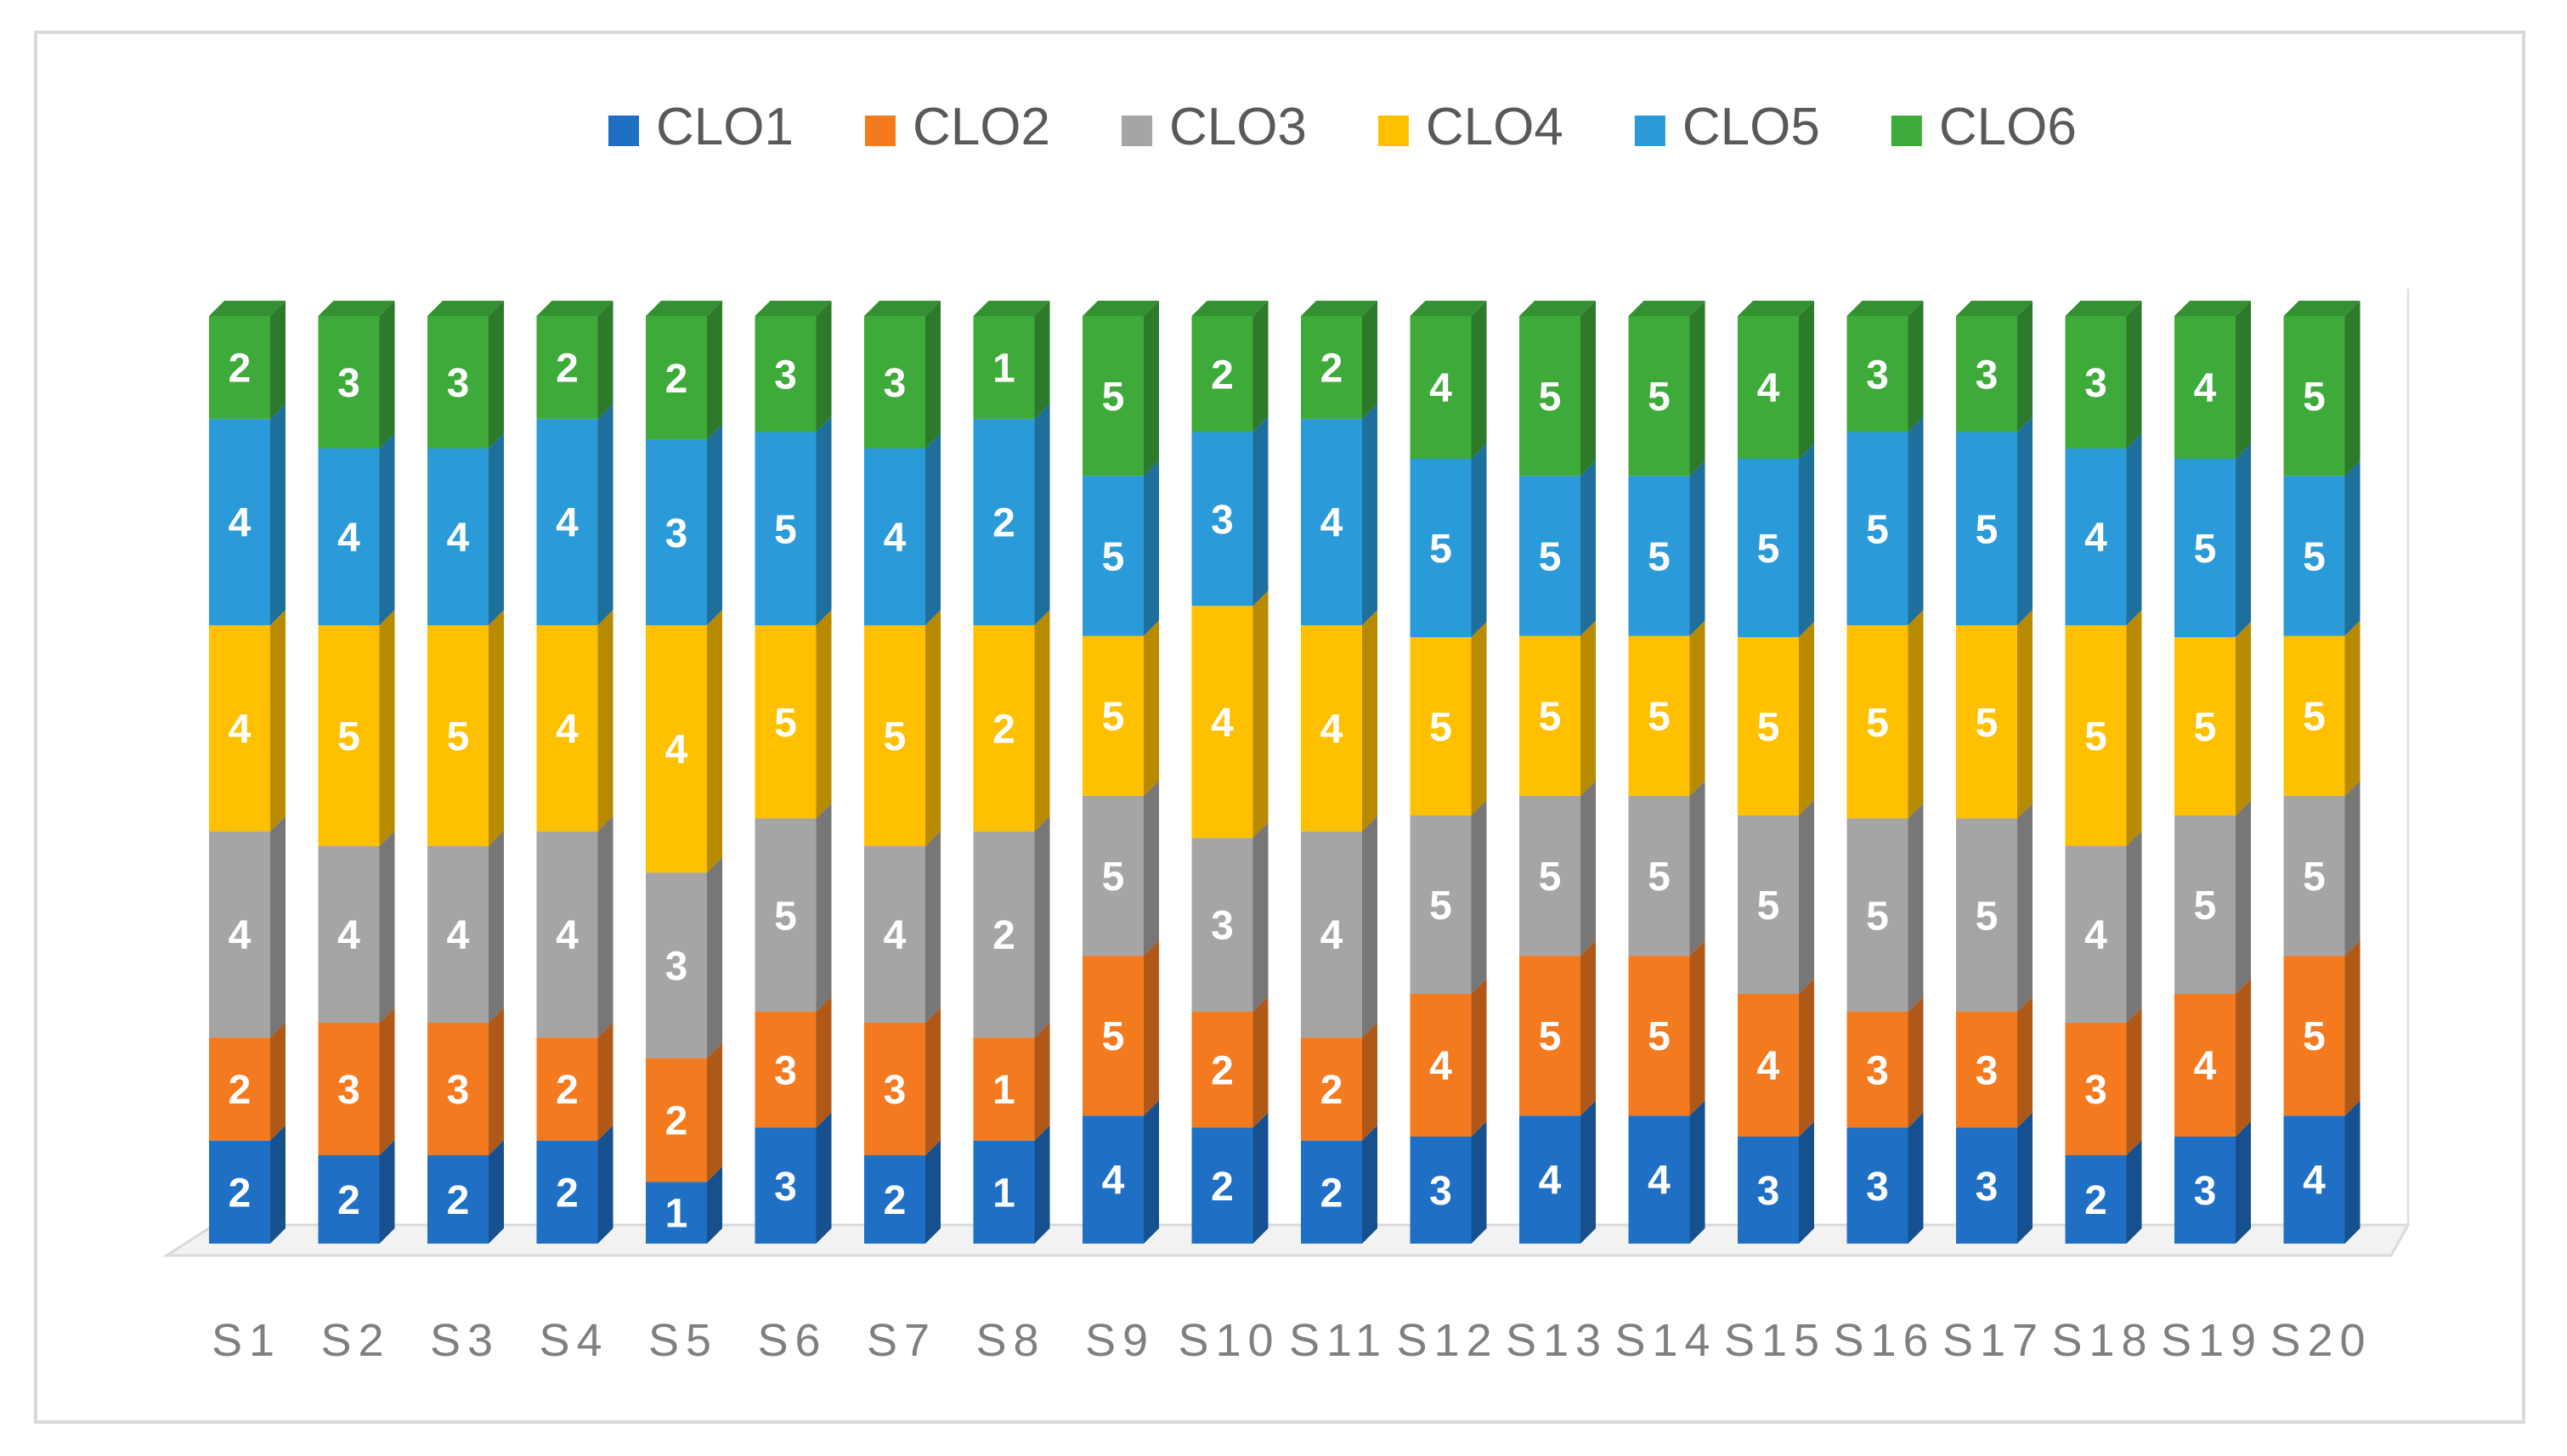  Describe the element at coordinates (2212, 773) in the screenshot. I see `bar-stack-s19: 3 4 5 5 5 4` at that location.